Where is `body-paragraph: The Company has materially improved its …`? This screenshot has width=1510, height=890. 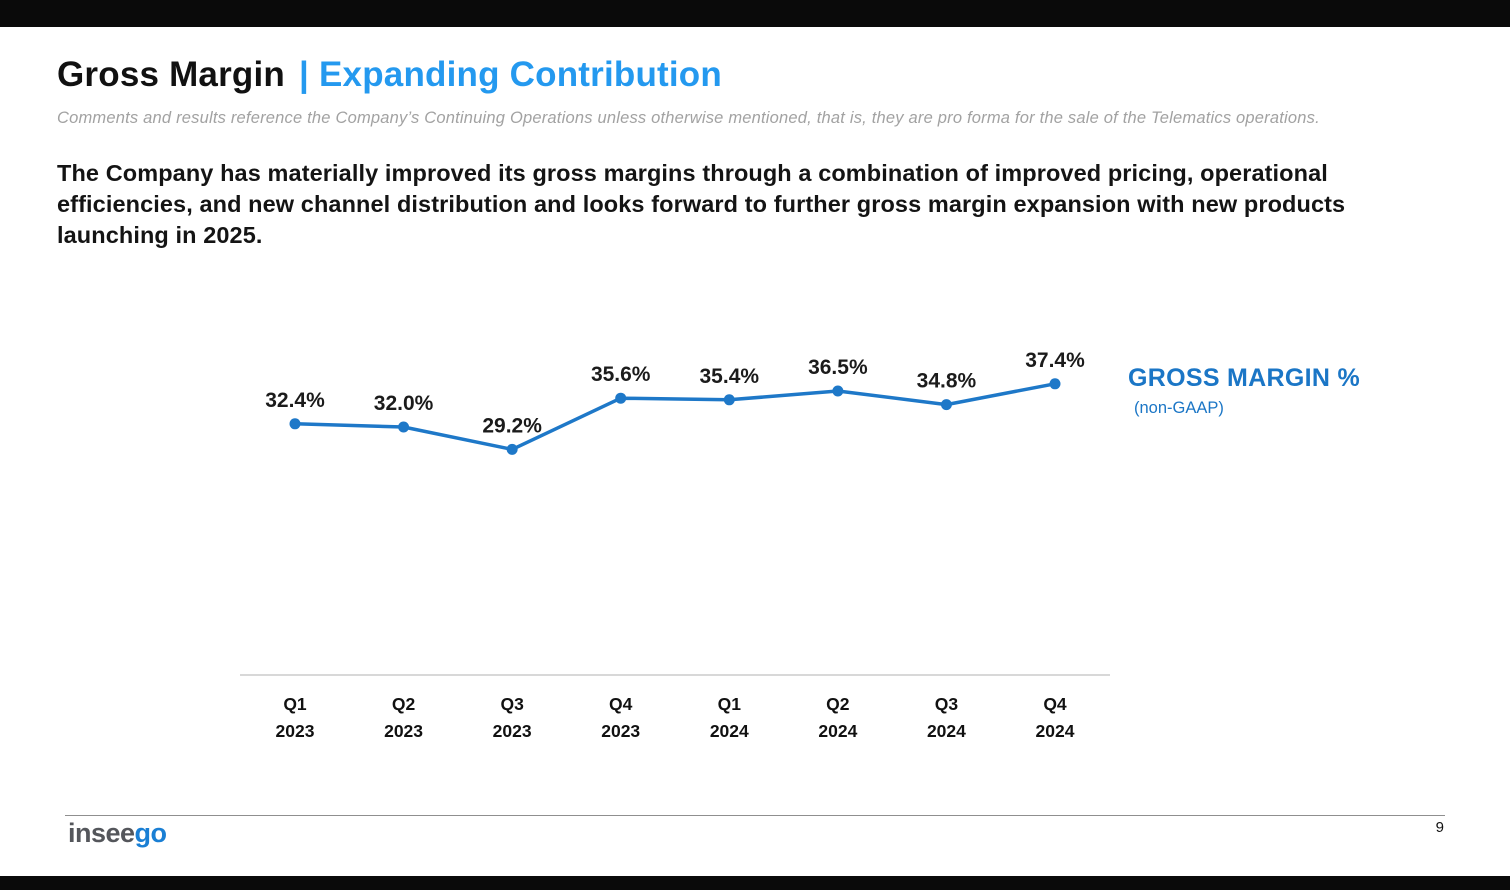
body-paragraph: The Company has materially improved its … is located at coordinates (701, 204).